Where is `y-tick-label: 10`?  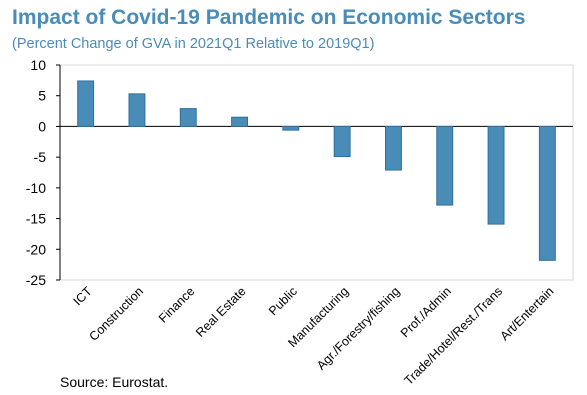 y-tick-label: 10 is located at coordinates (38, 65).